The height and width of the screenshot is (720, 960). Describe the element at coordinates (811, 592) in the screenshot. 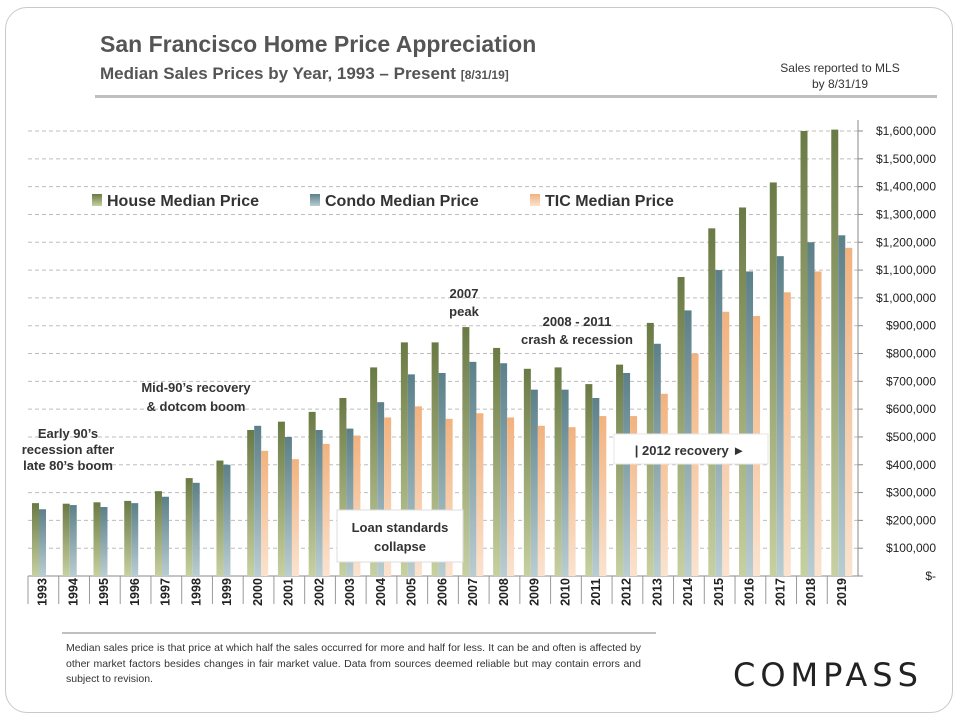

I see `x-tick-label: 2018` at that location.